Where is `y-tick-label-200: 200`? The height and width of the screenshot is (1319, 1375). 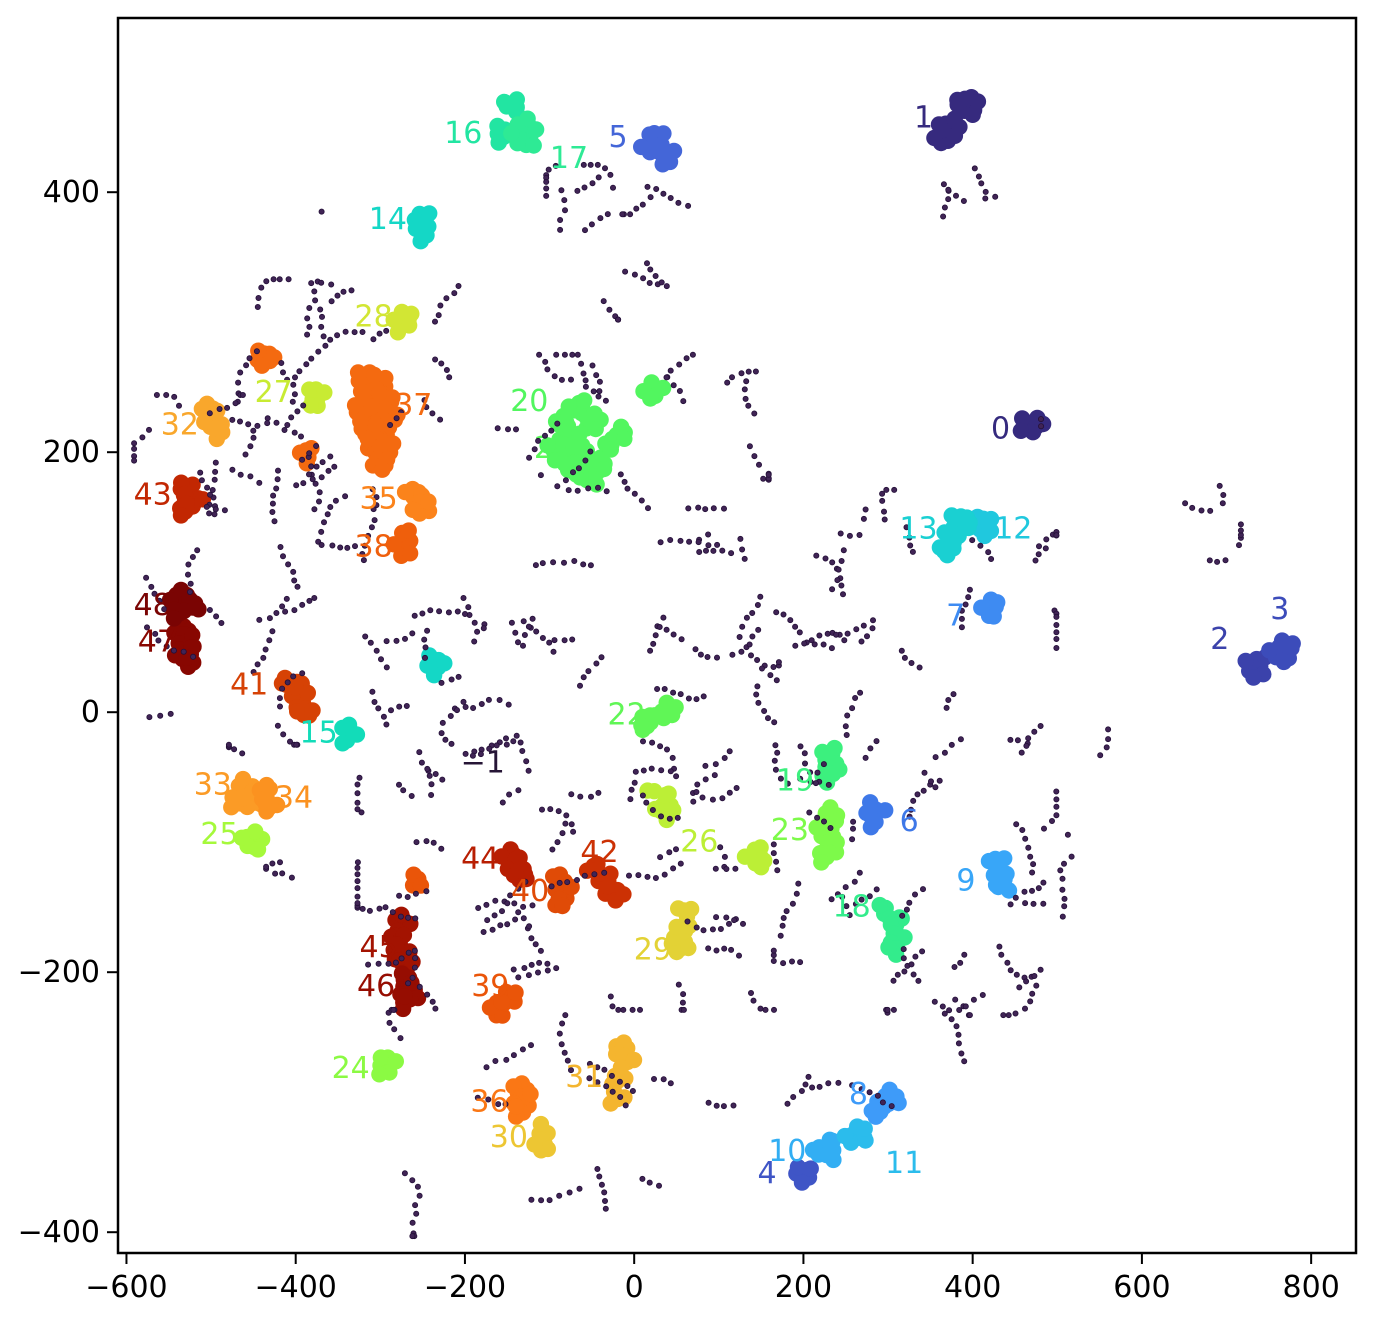 y-tick-label-200: 200 is located at coordinates (71, 452).